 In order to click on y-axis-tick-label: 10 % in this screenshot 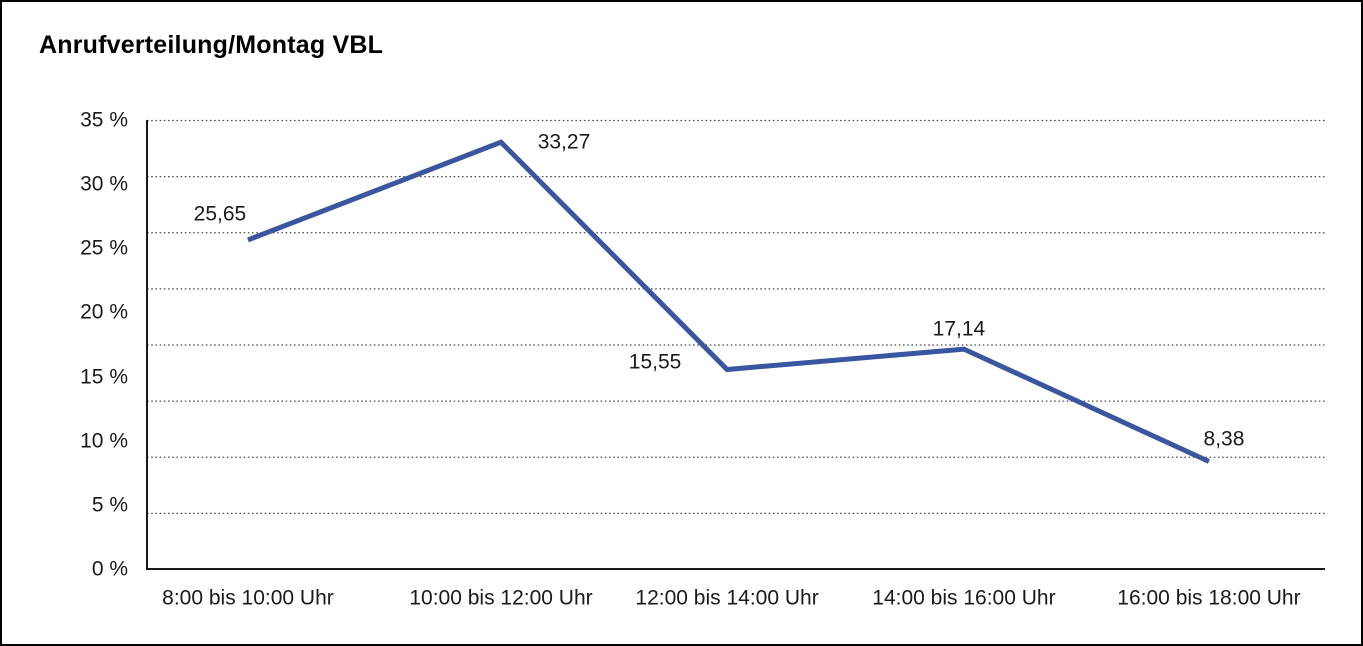, I will do `click(104, 441)`.